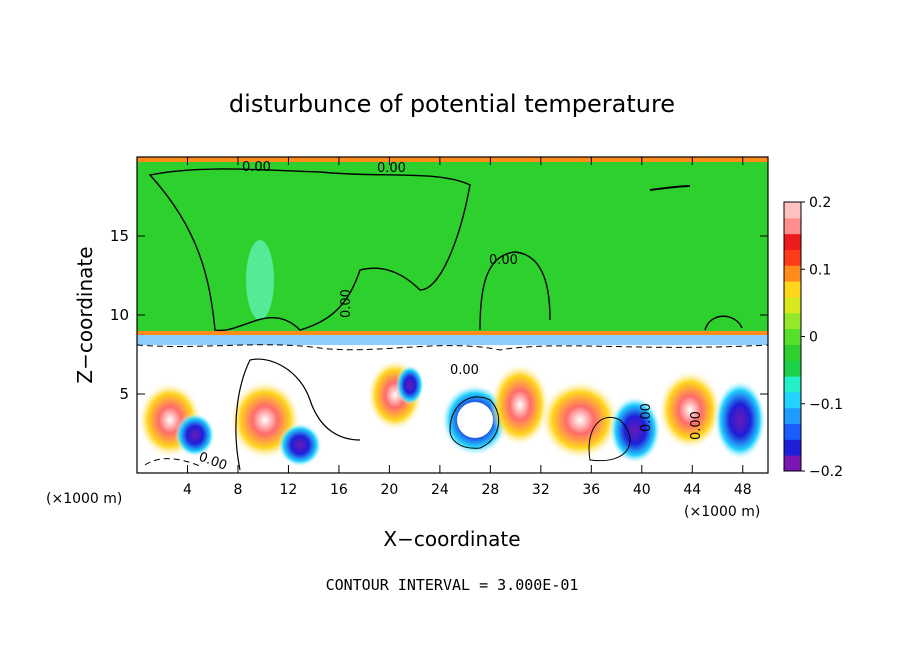 The width and height of the screenshot is (904, 654). Describe the element at coordinates (451, 539) in the screenshot. I see `x-axis-title: X−coordinate` at that location.